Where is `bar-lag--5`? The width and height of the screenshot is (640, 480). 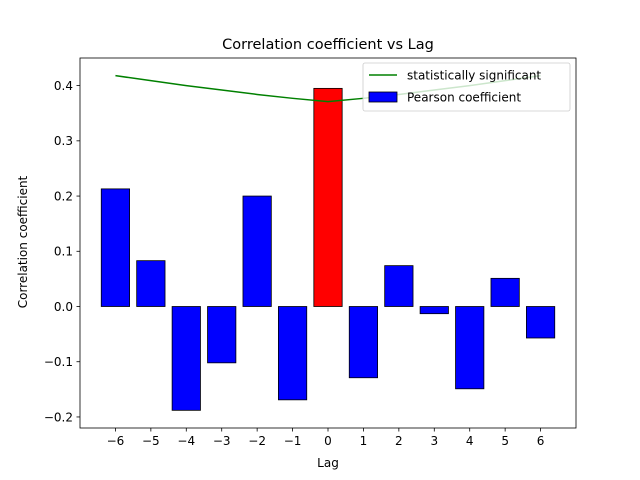 bar-lag--5 is located at coordinates (151, 283).